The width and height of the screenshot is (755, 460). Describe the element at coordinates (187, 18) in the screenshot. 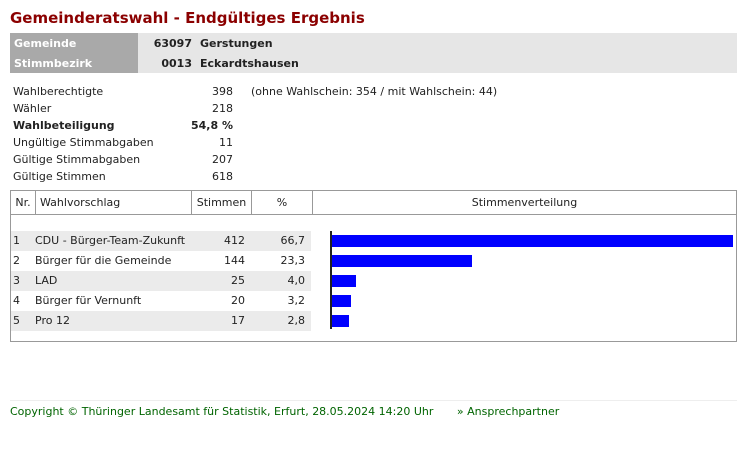

I see `page-title: Gemeinderatswahl - Endgültiges Ergebnis` at that location.